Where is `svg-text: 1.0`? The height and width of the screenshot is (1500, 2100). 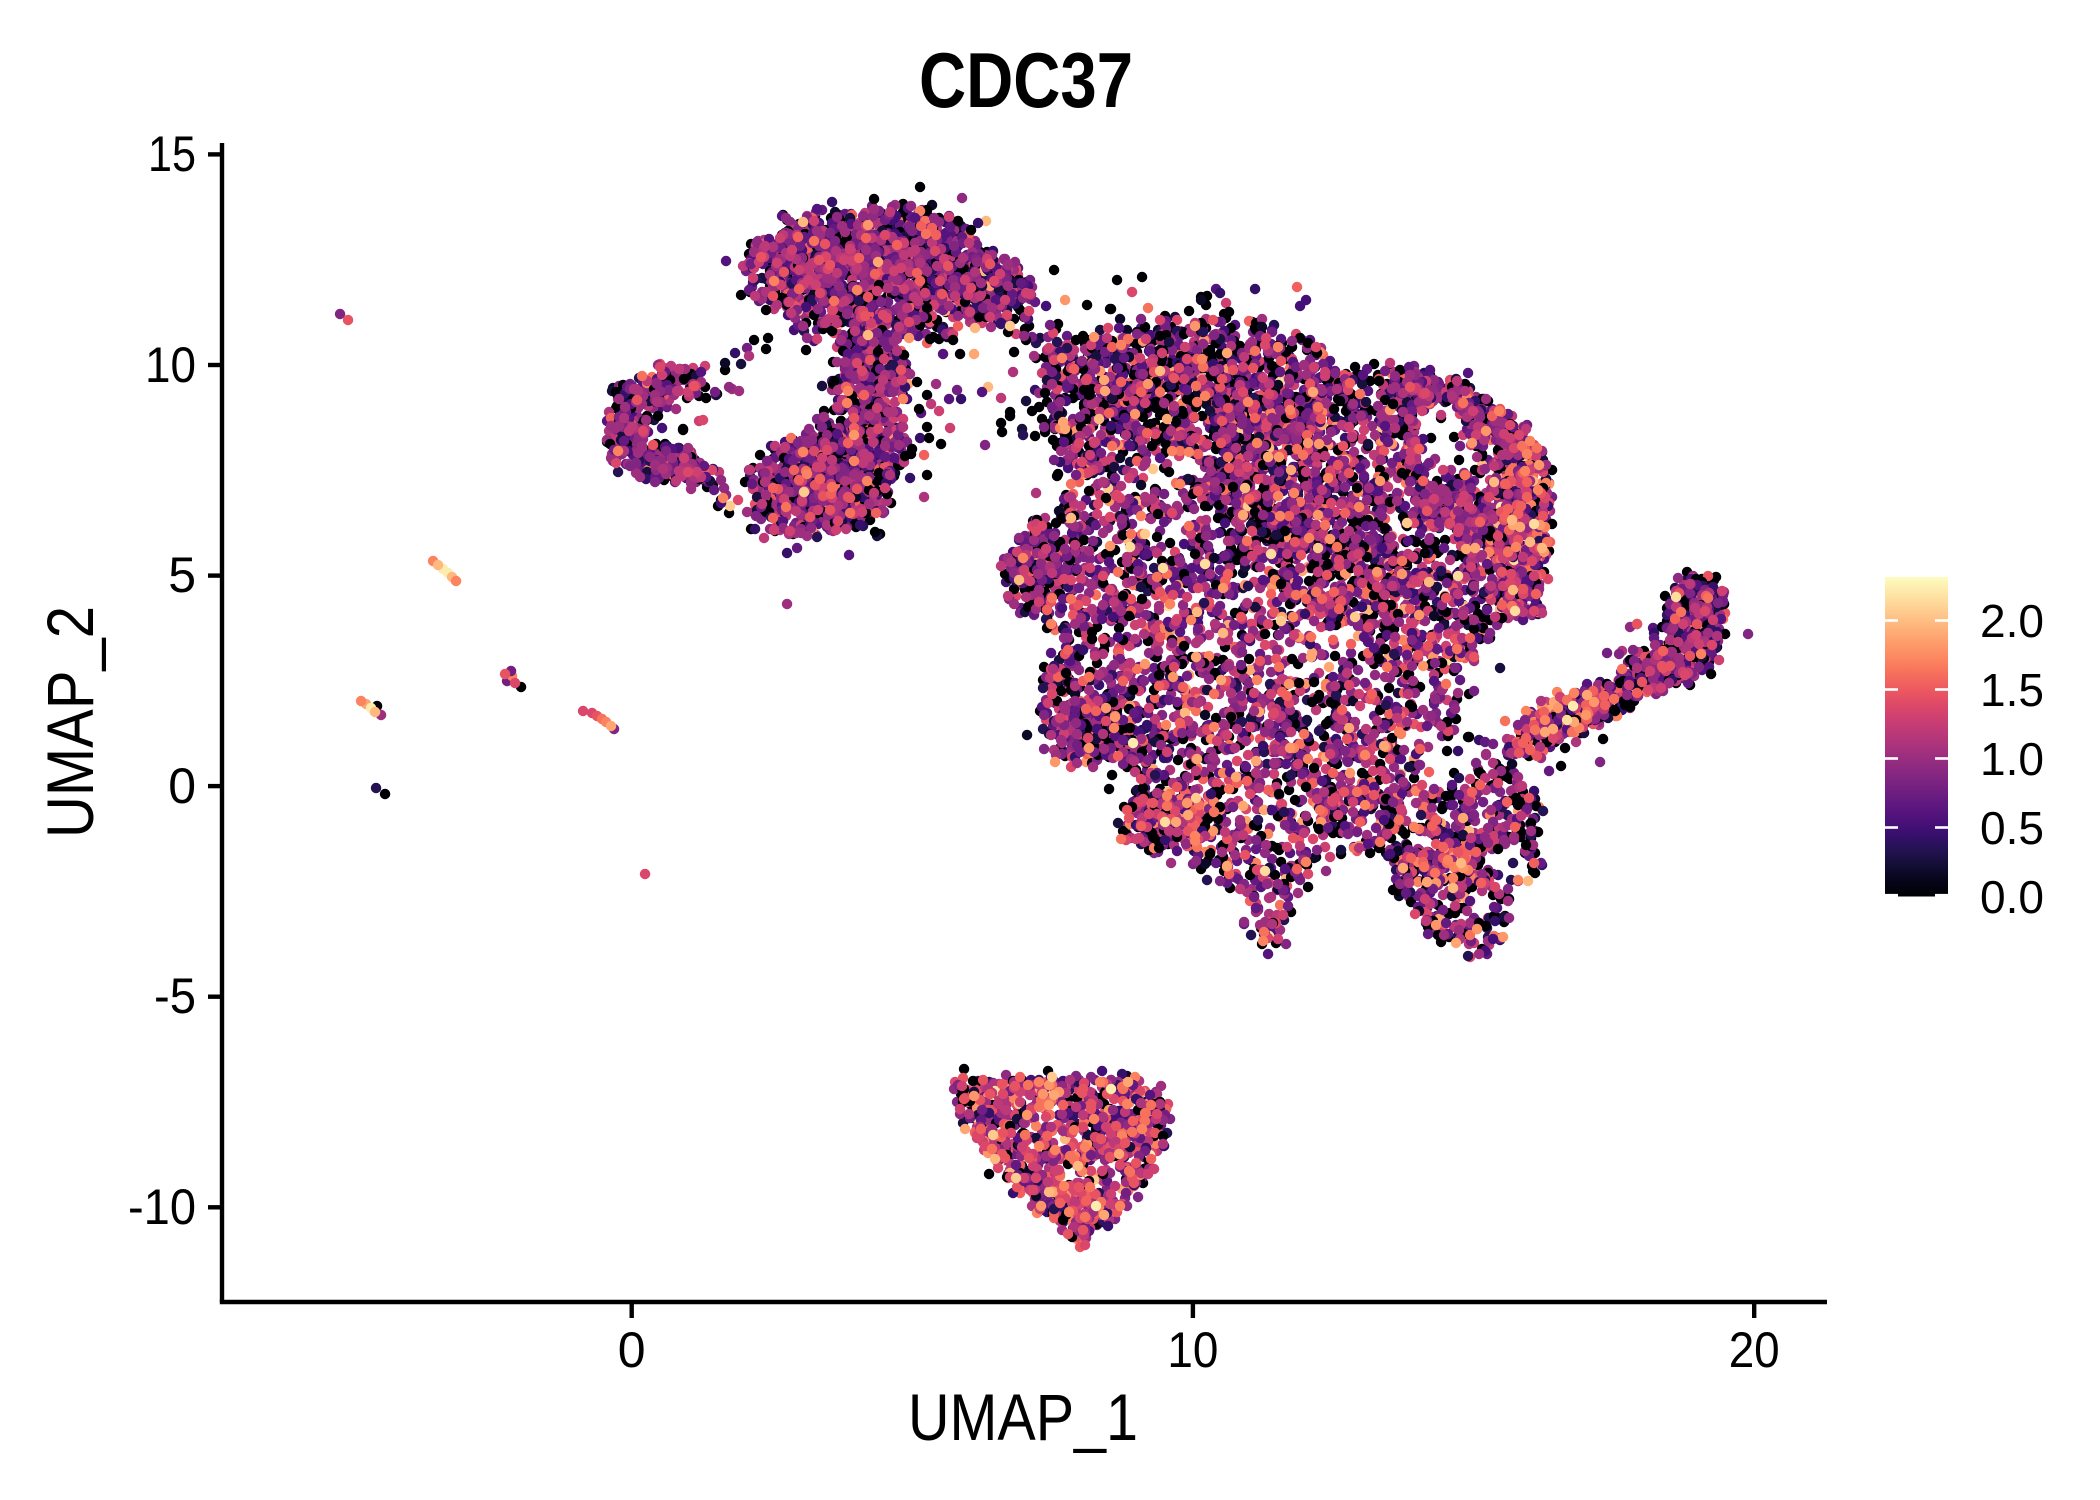
svg-text: 1.0 is located at coordinates (2012, 759).